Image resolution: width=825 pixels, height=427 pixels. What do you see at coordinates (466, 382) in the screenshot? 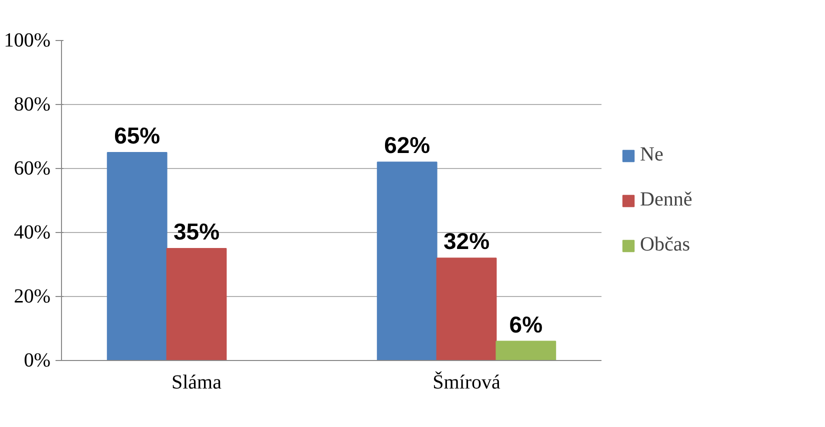
I see `x-tick-label: Šmírová` at bounding box center [466, 382].